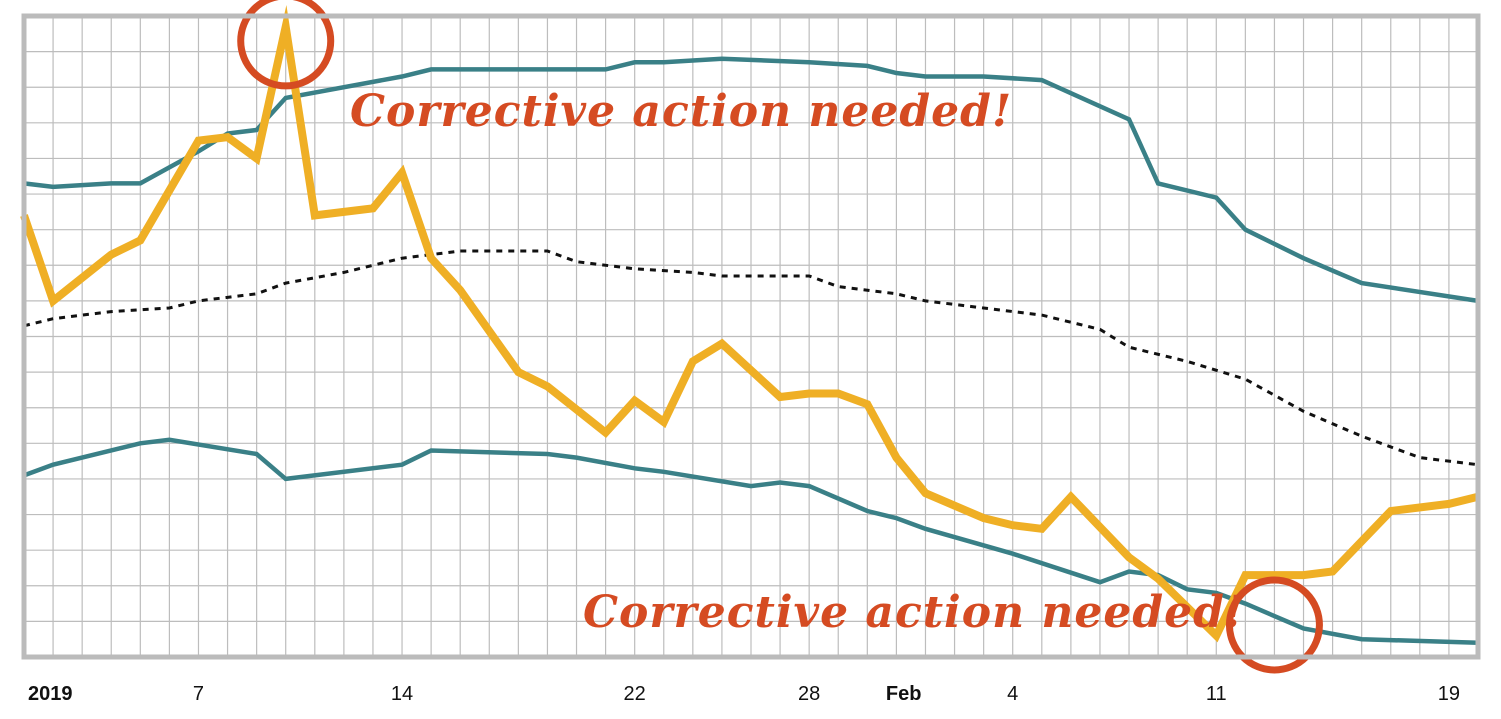 Image resolution: width=1501 pixels, height=719 pixels. Describe the element at coordinates (681, 111) in the screenshot. I see `annotation-top: Corrective action needed!` at that location.